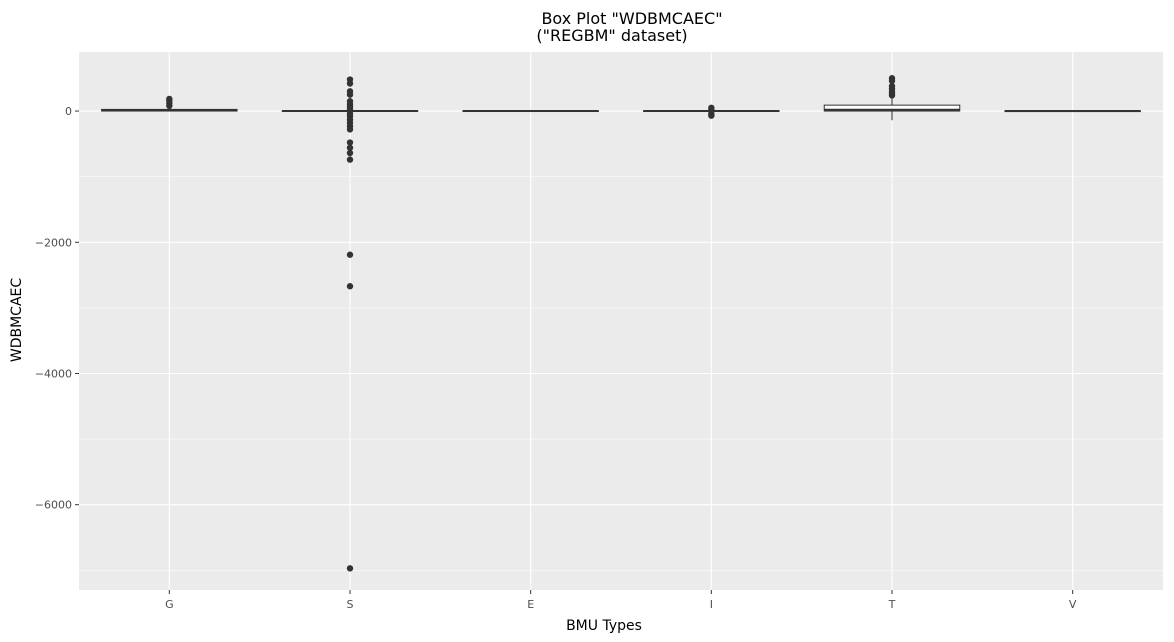 This screenshot has width=1174, height=642. I want to click on x-tick-label: G, so click(169, 604).